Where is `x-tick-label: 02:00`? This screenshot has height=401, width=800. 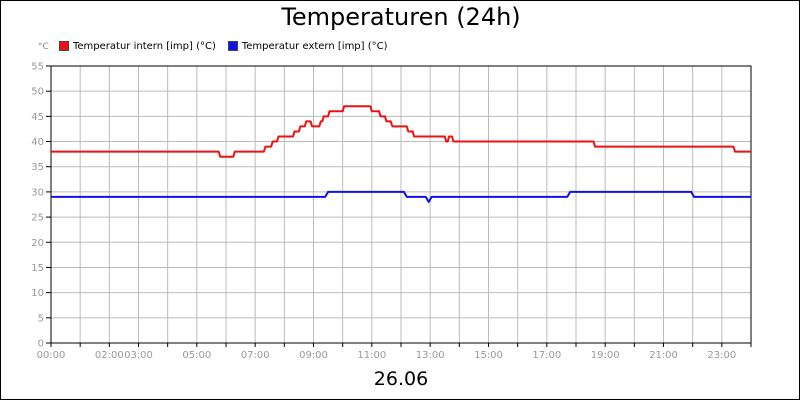 x-tick-label: 02:00 is located at coordinates (109, 355).